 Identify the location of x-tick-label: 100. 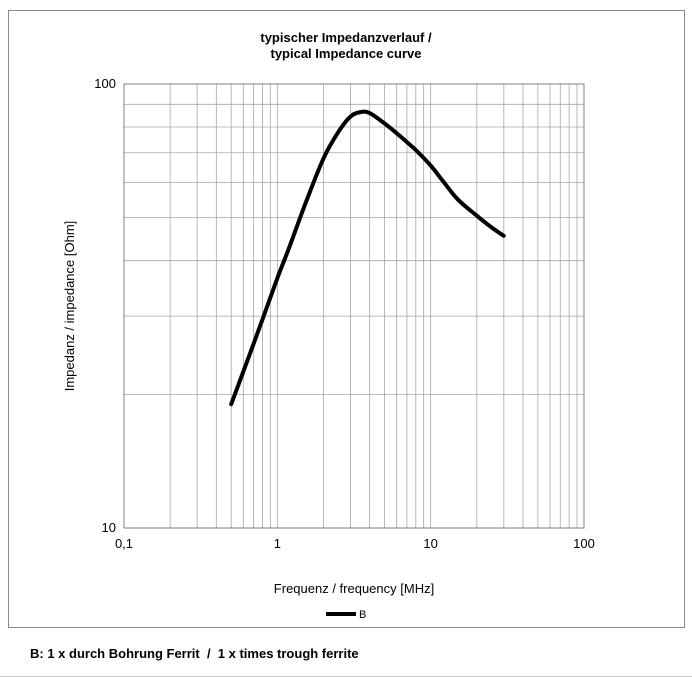
(584, 543).